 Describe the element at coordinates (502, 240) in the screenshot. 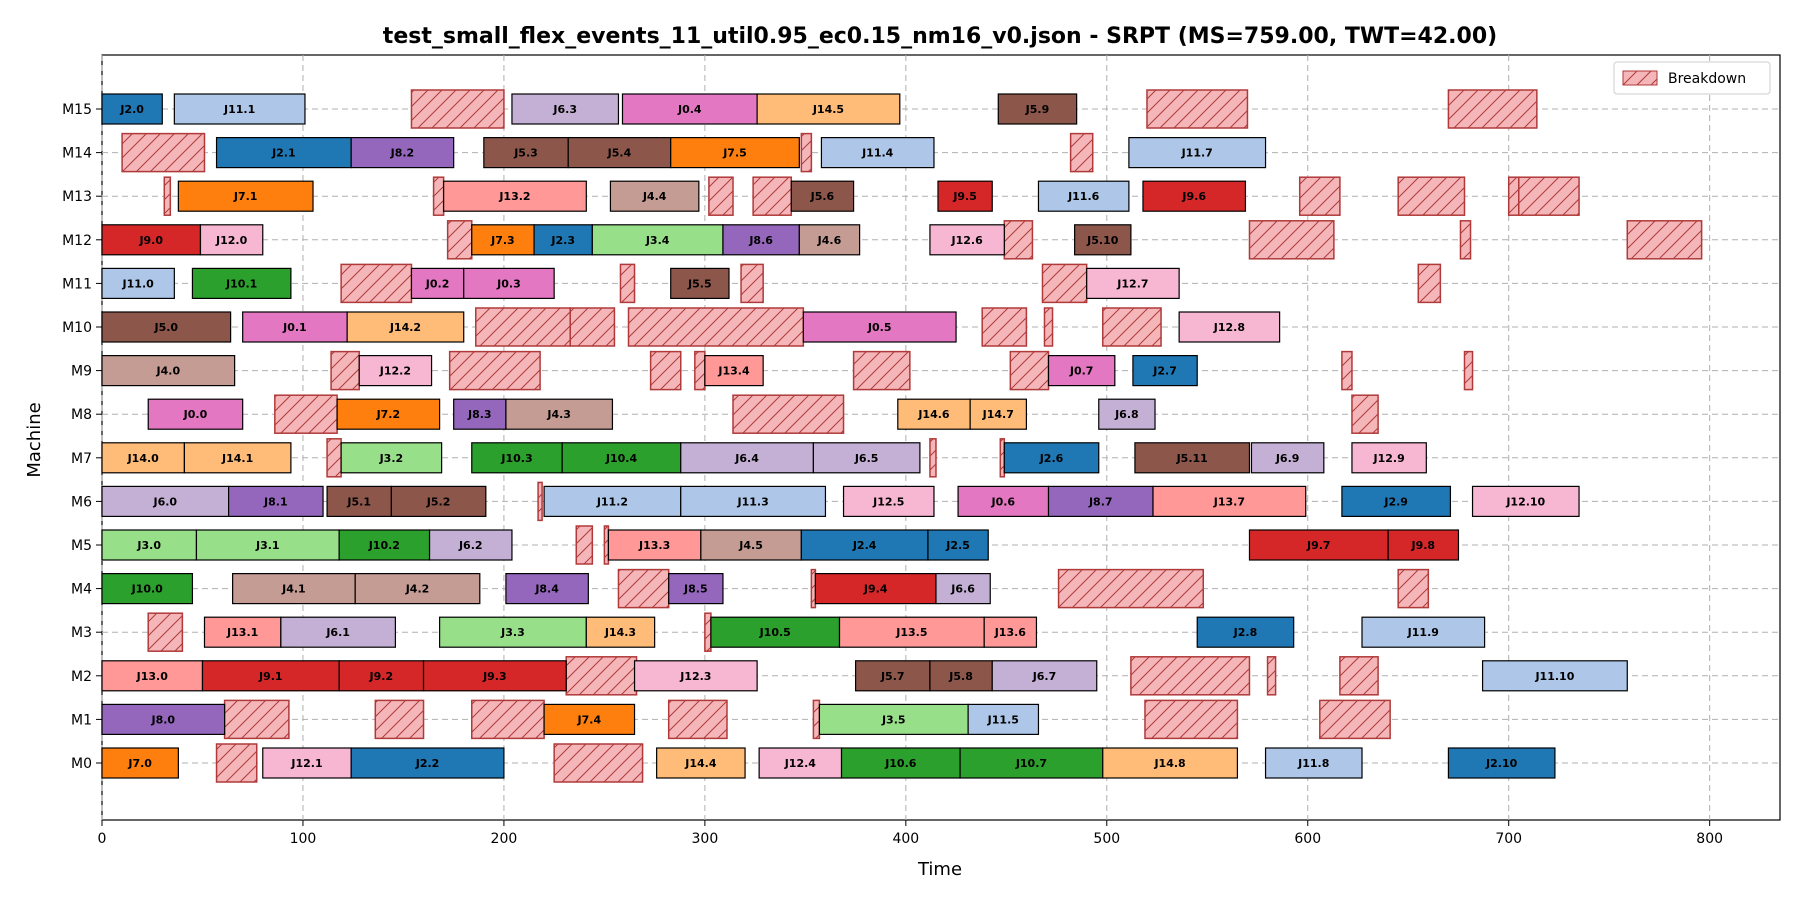

I see `task-label: J7.3` at that location.